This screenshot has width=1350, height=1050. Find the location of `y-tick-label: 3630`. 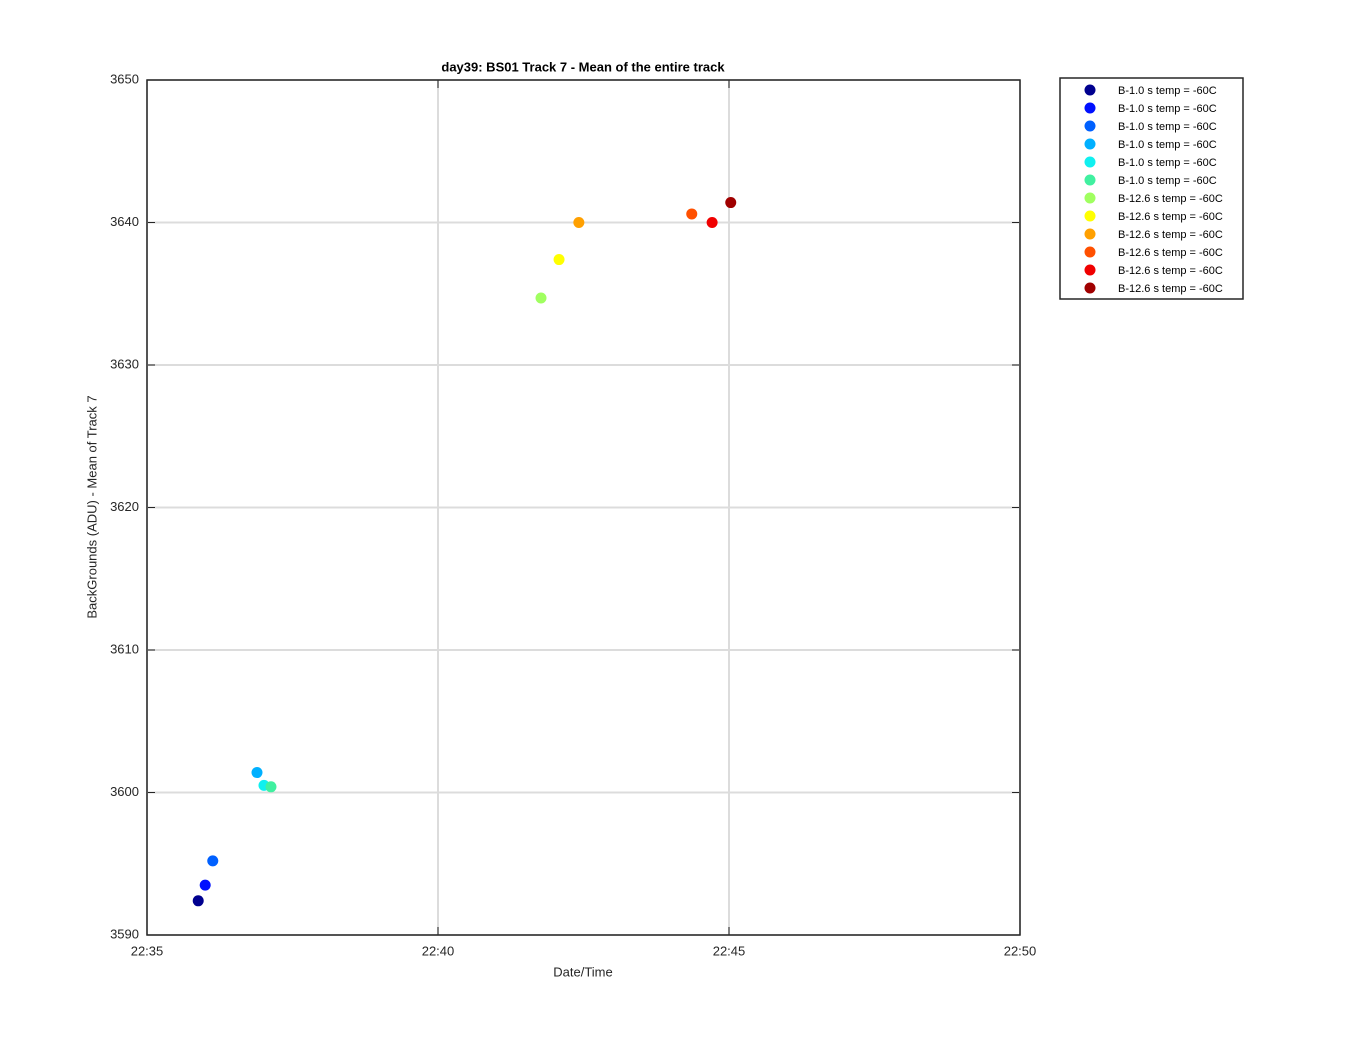

y-tick-label: 3630 is located at coordinates (124, 363).